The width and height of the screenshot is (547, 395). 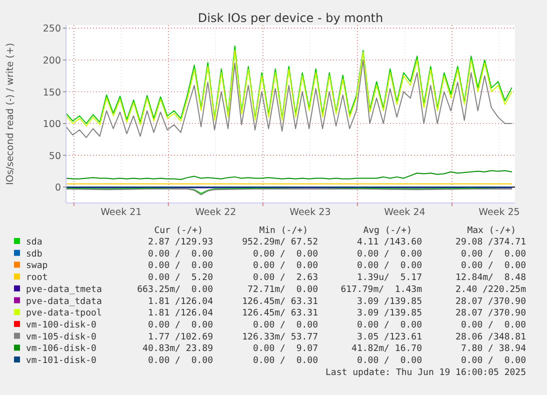 What do you see at coordinates (389, 243) in the screenshot?
I see `text: 4.11 /143.60` at bounding box center [389, 243].